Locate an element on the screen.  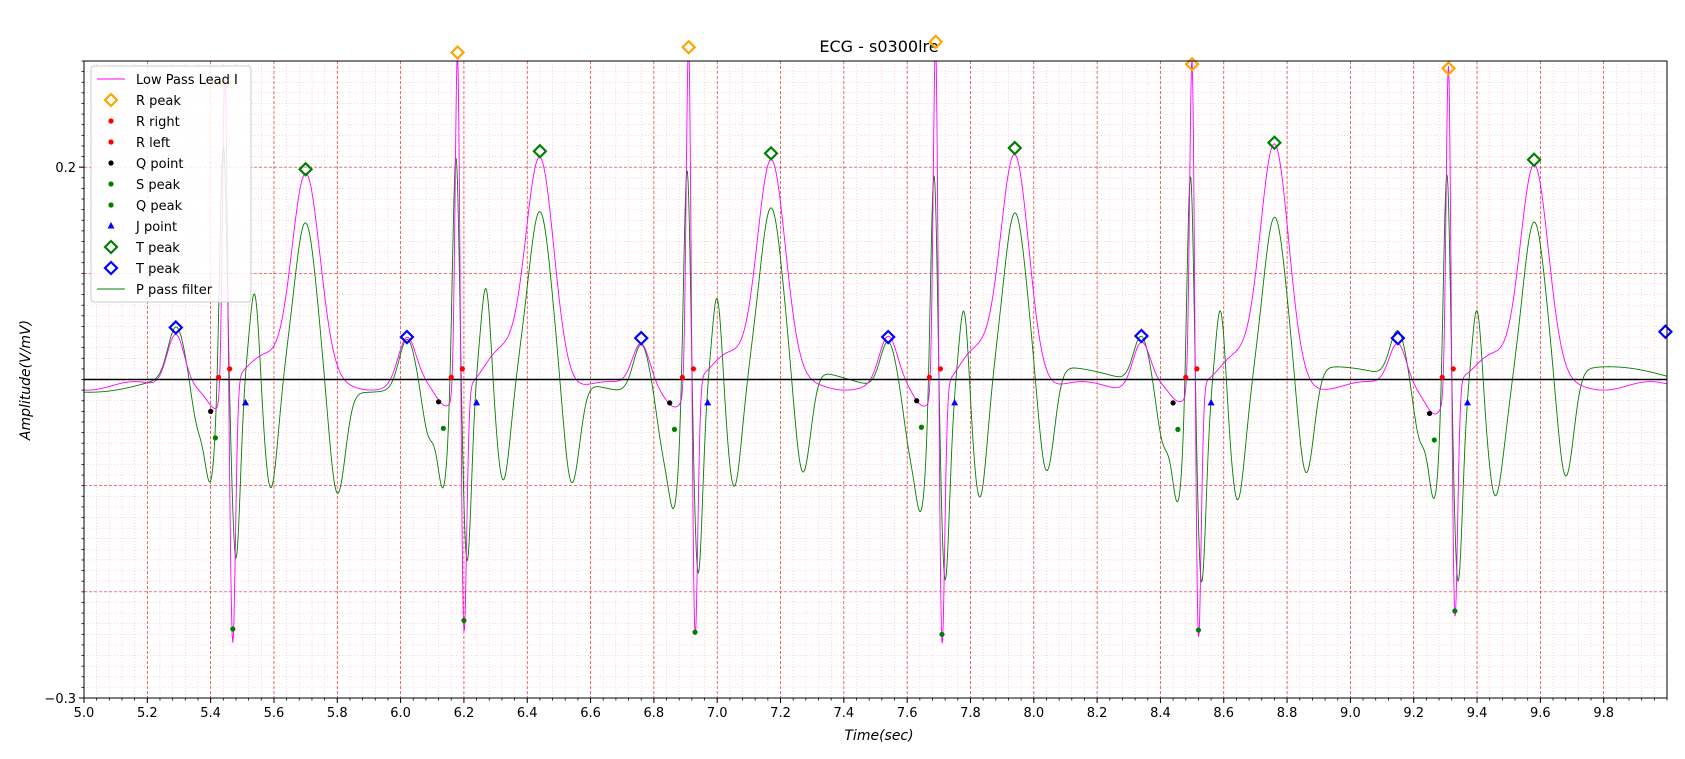
x-tick-label: 7.8 is located at coordinates (970, 713).